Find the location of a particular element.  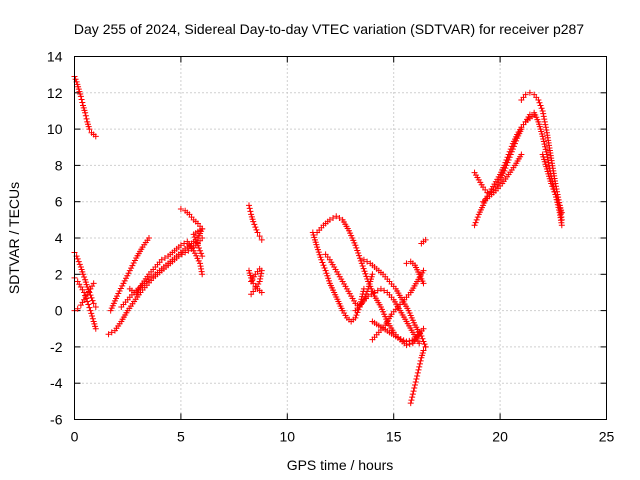

y-tick-label: 12 is located at coordinates (55, 93).